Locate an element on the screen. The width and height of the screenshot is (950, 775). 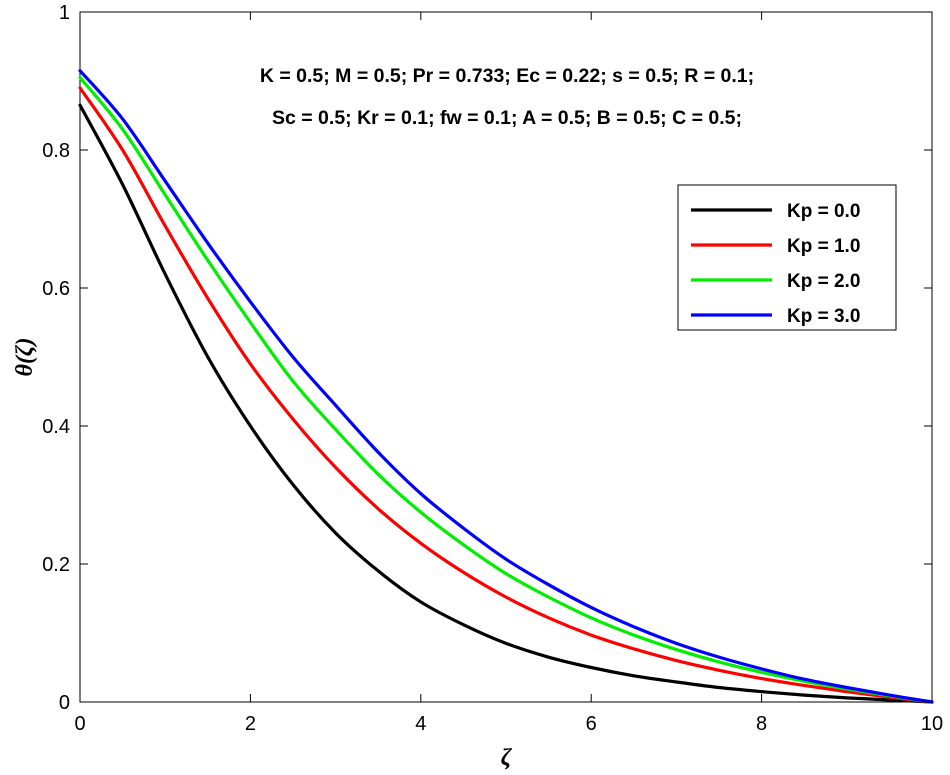
legend-label-4: Kp = 3.0 is located at coordinates (823, 316).